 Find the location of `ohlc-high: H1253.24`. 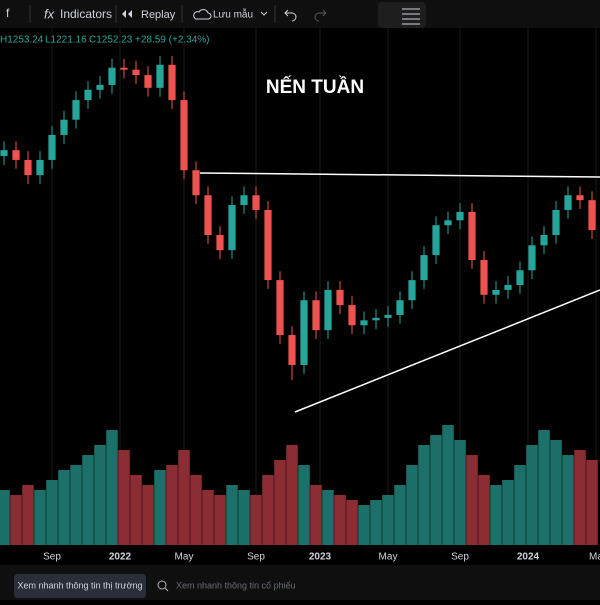

ohlc-high: H1253.24 is located at coordinates (22, 40).